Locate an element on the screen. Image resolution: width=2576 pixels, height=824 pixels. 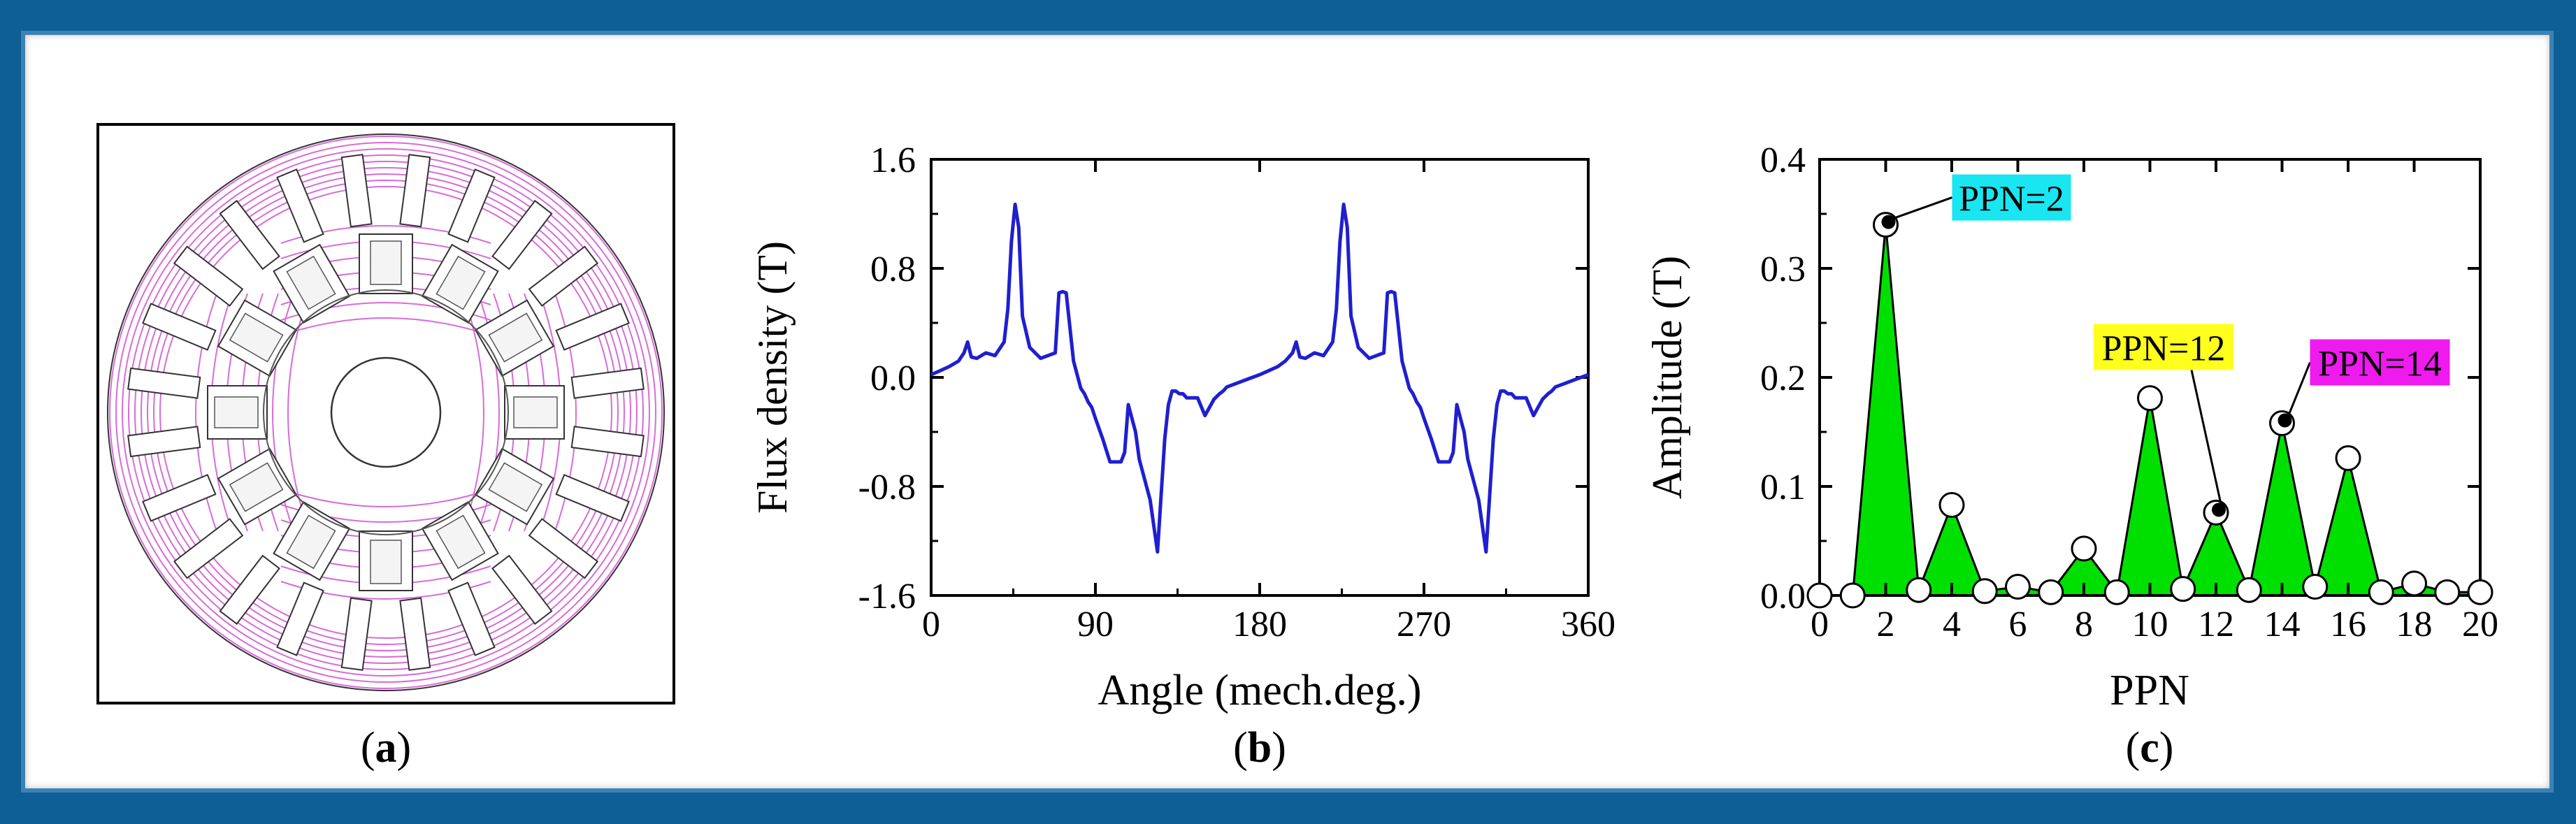
chart-c-annotation-label: PPN=12 is located at coordinates (2164, 348).